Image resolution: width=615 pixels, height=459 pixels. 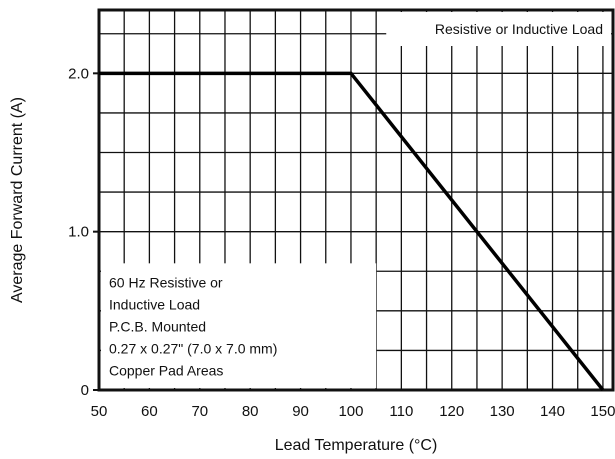 What do you see at coordinates (519, 29) in the screenshot?
I see `load-type-label: Resistive or Inductive Load` at bounding box center [519, 29].